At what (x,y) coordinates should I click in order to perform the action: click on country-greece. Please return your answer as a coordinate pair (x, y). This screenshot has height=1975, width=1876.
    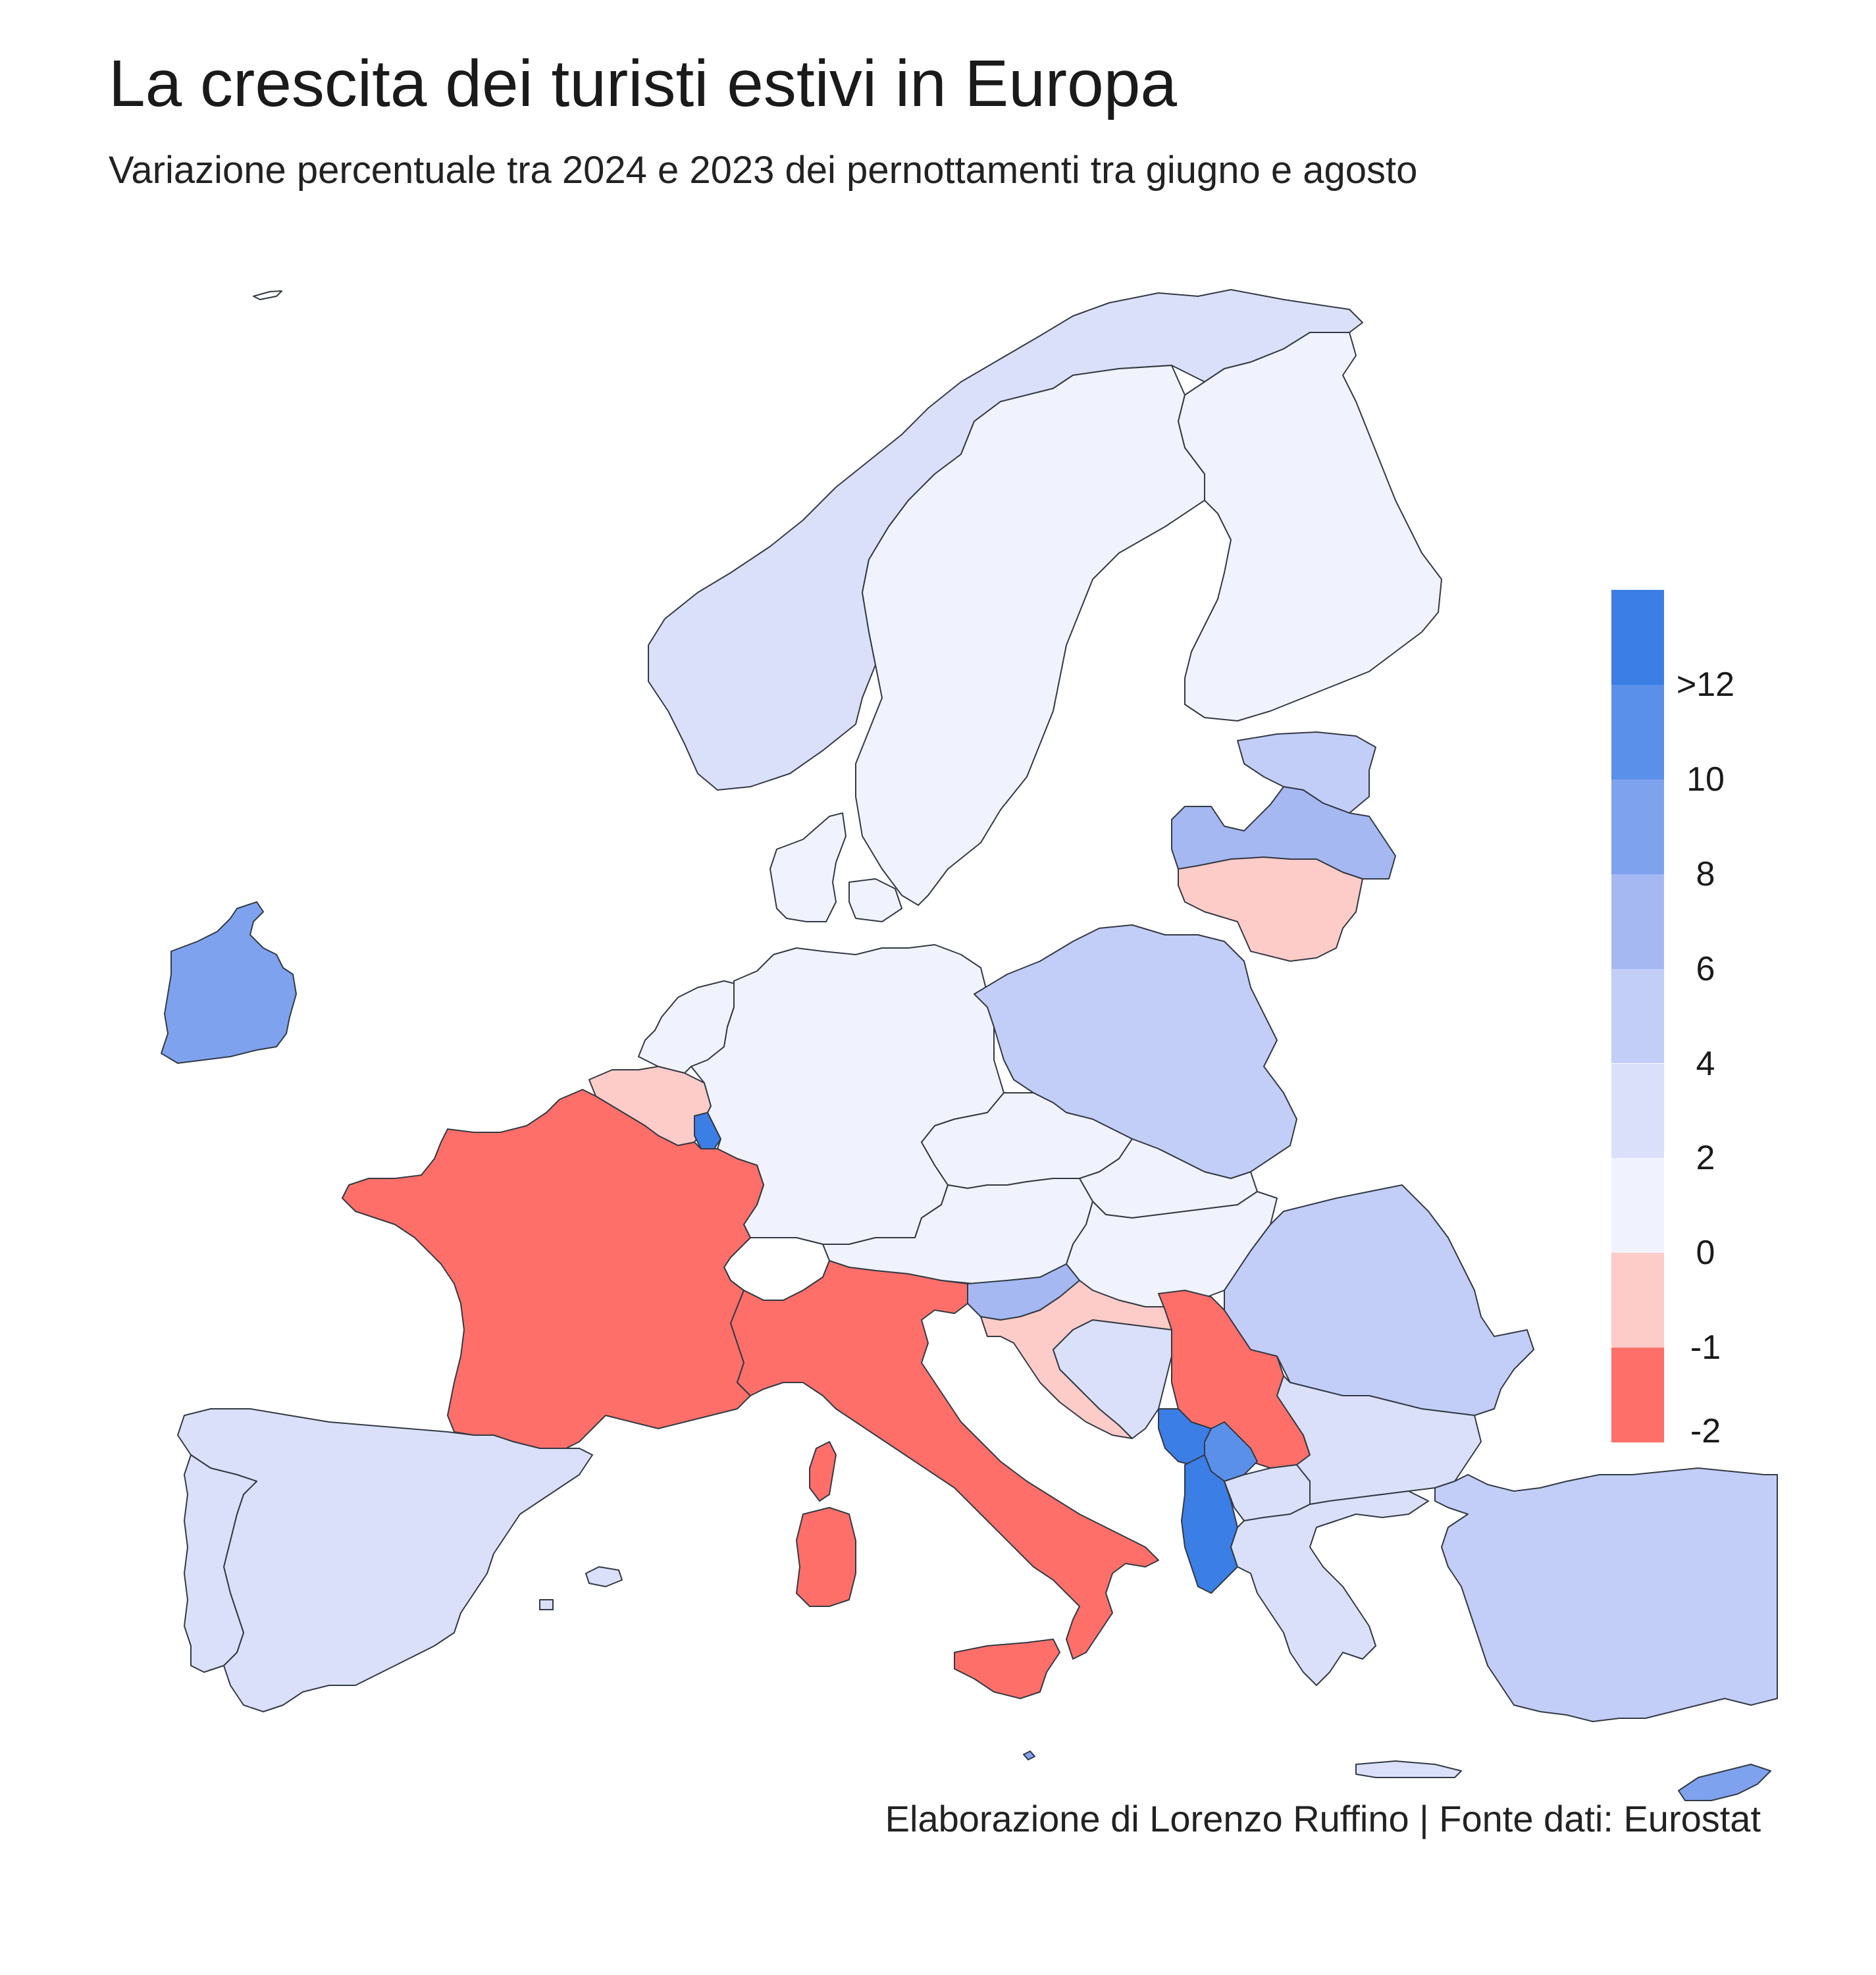
    Looking at the image, I should click on (1346, 1634).